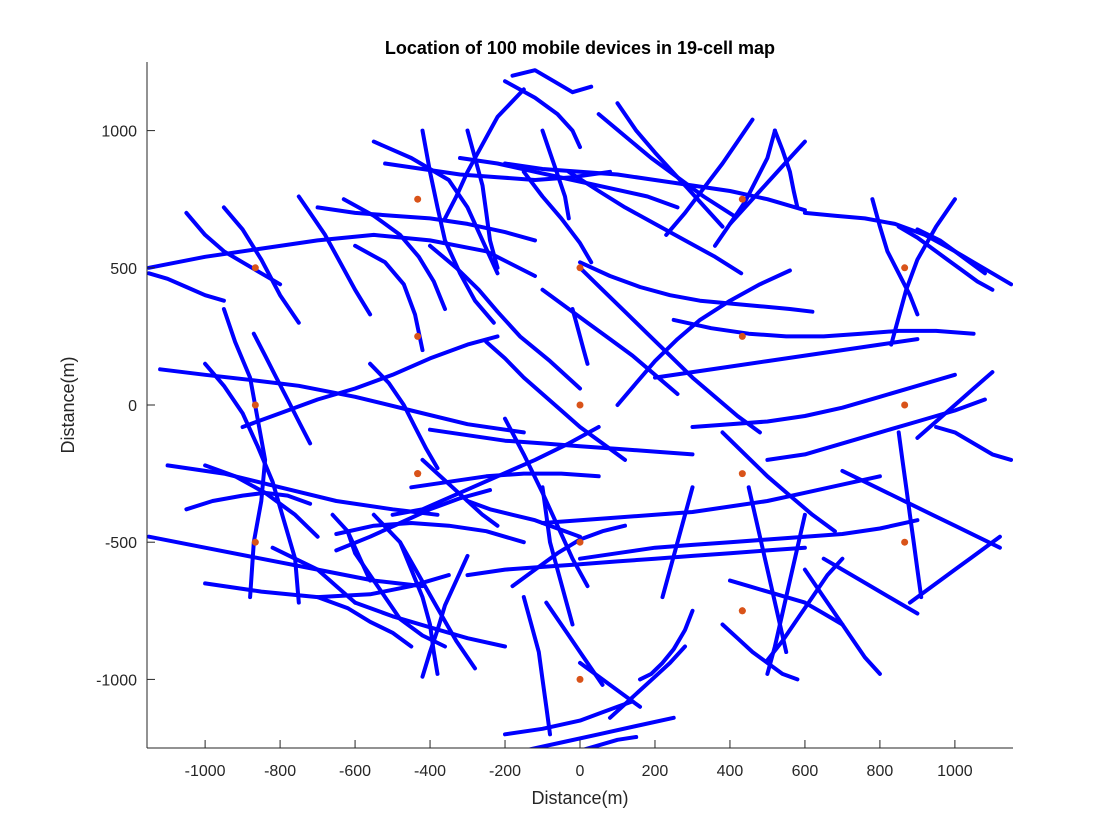  Describe the element at coordinates (205, 771) in the screenshot. I see `x-tick-label: -1000` at that location.